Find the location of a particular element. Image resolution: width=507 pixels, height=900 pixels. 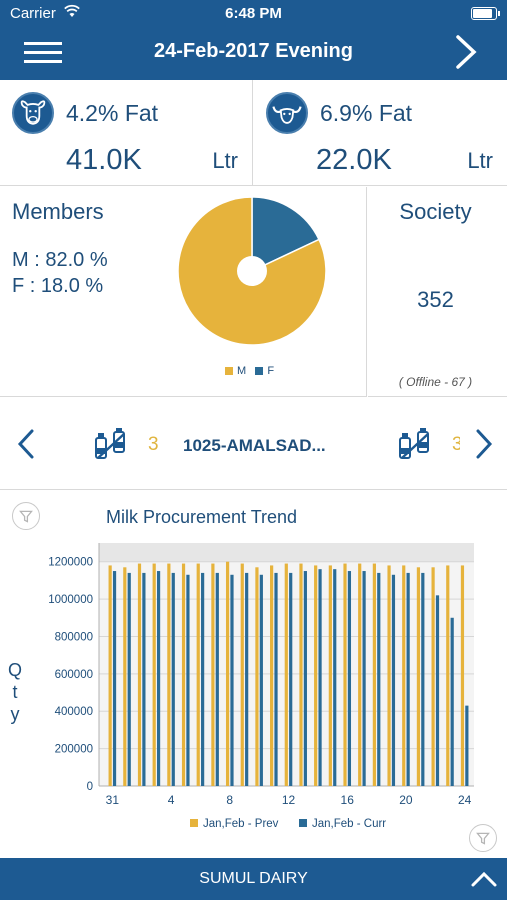

chevron-left-icon is located at coordinates (25, 444).